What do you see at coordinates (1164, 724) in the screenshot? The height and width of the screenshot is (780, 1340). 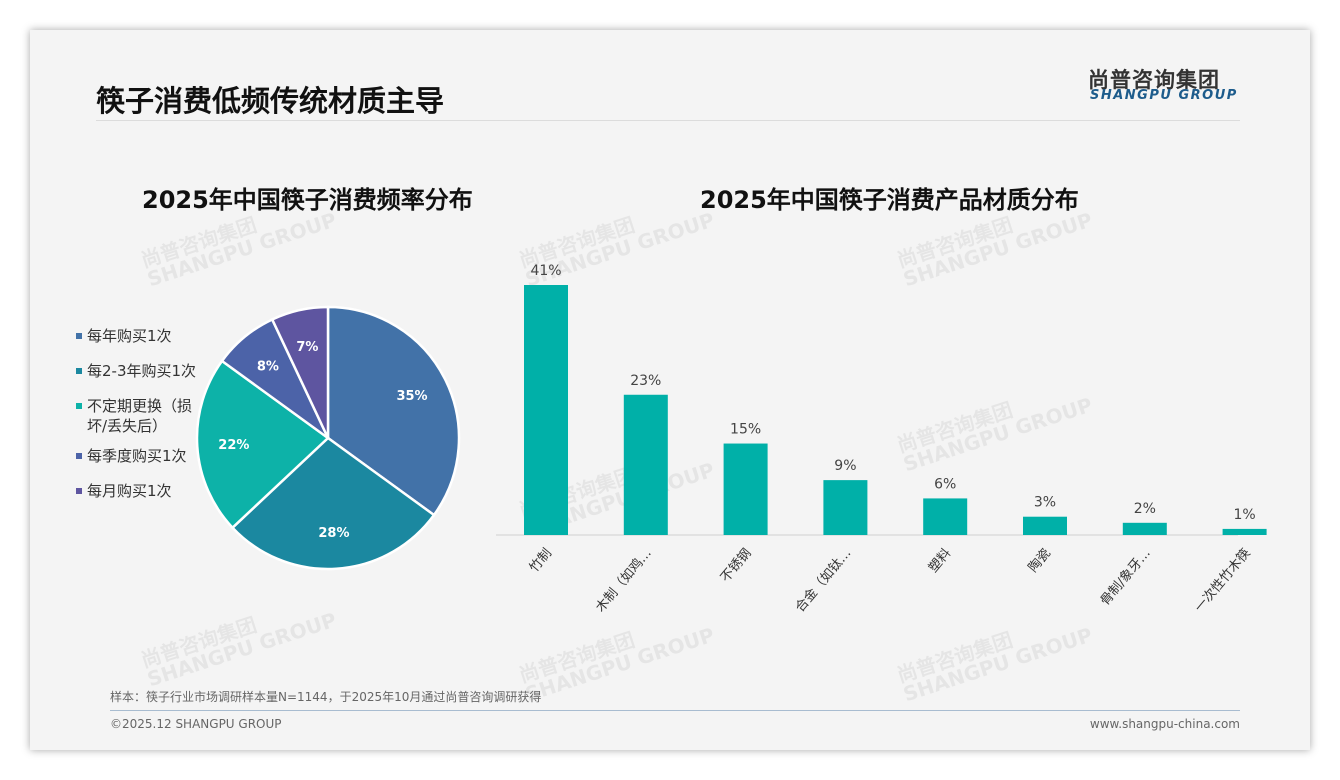 I see `website-url: www.shangpu-china.com` at bounding box center [1164, 724].